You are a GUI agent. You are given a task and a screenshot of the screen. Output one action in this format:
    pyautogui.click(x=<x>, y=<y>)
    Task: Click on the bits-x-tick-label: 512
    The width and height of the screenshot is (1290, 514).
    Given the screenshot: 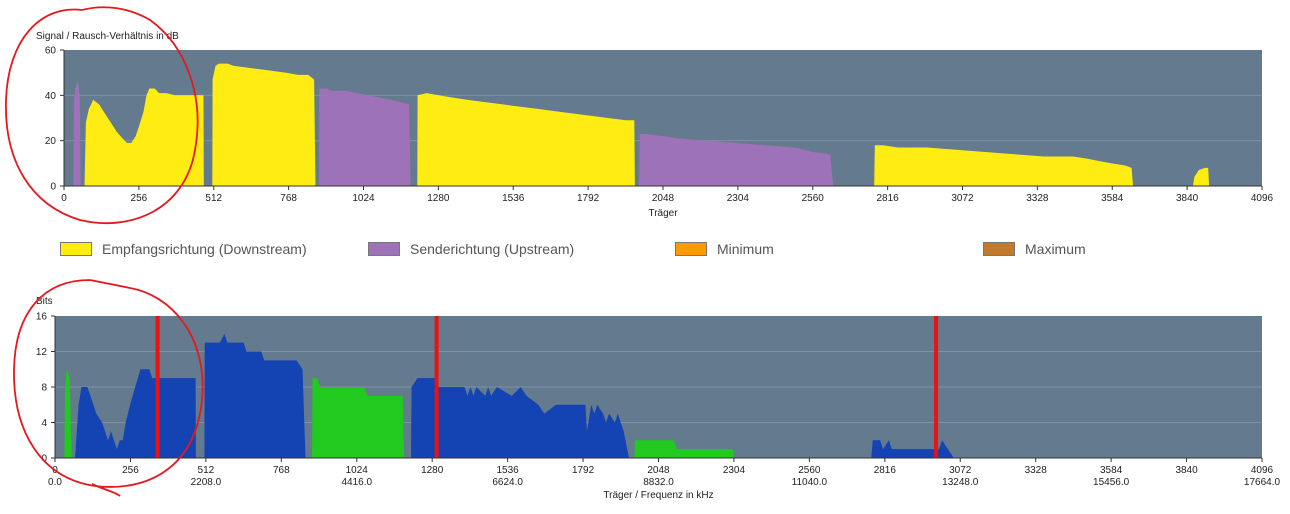 What is the action you would take?
    pyautogui.click(x=206, y=470)
    